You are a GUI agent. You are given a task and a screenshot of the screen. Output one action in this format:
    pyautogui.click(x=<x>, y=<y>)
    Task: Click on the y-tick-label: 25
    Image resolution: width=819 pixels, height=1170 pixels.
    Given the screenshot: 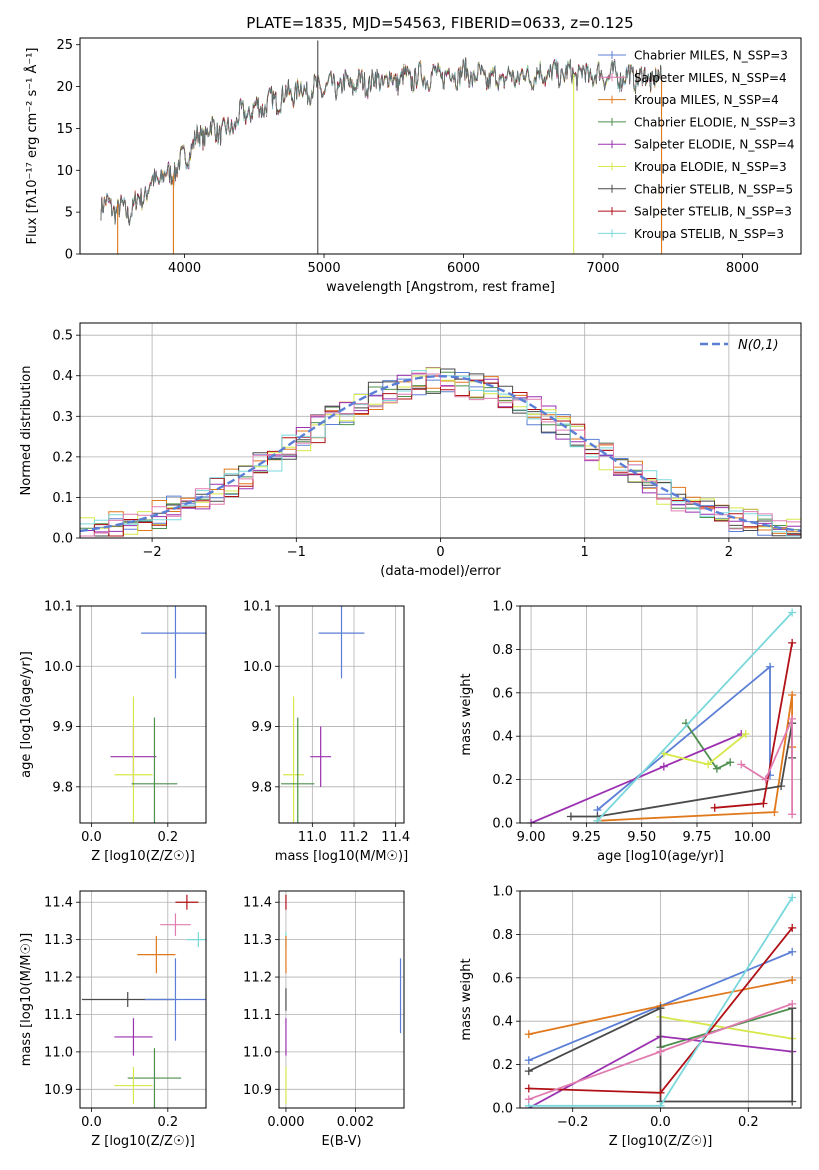 What is the action you would take?
    pyautogui.click(x=64, y=45)
    